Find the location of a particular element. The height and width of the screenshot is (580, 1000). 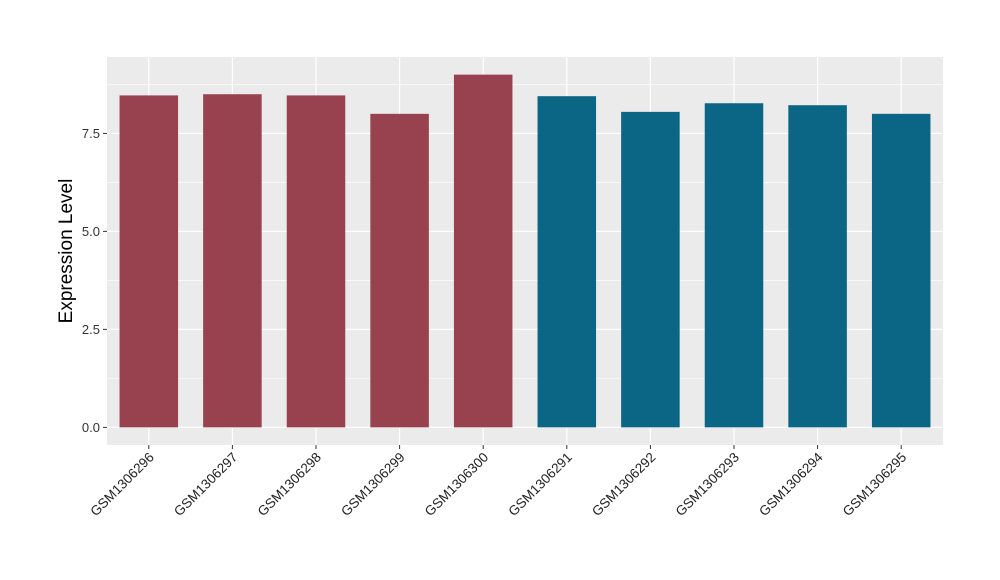

x-tick-label: GSM1306292 is located at coordinates (624, 485).